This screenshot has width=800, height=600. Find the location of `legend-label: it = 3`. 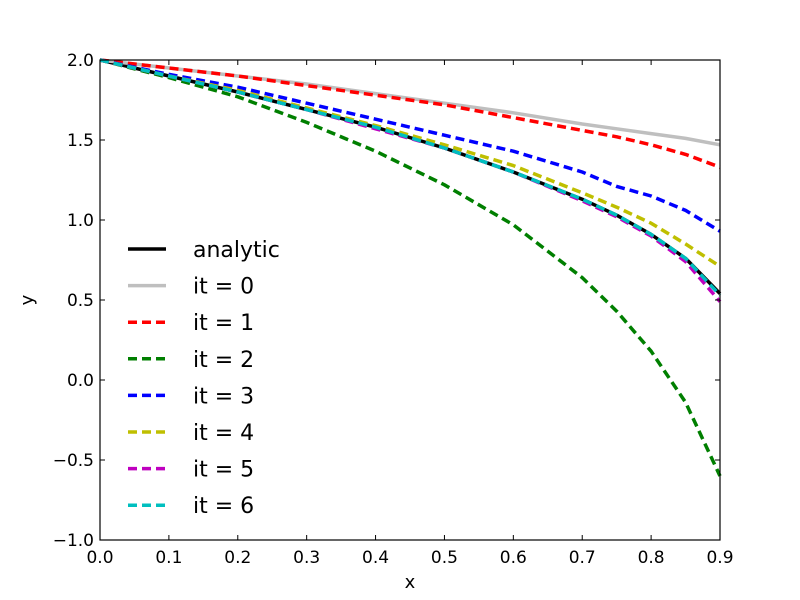

legend-label: it = 3 is located at coordinates (223, 396).